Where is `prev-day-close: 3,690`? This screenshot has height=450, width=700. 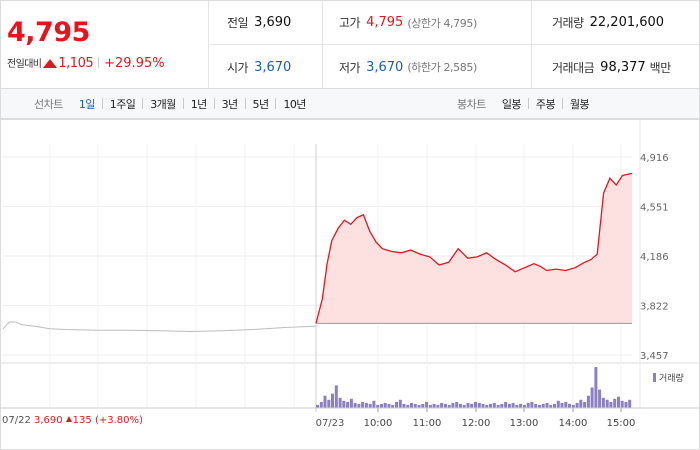 prev-day-close: 3,690 is located at coordinates (48, 420).